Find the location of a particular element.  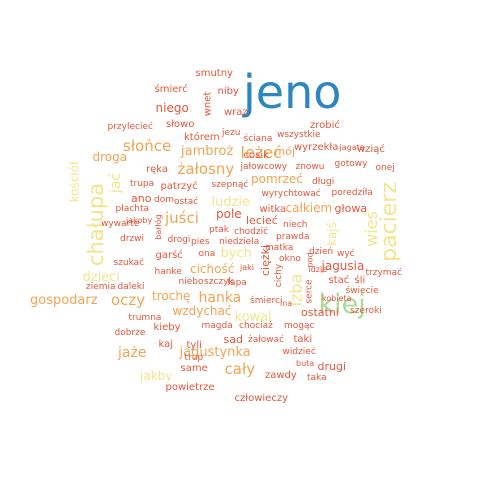

cloud-word: drogi is located at coordinates (179, 239).